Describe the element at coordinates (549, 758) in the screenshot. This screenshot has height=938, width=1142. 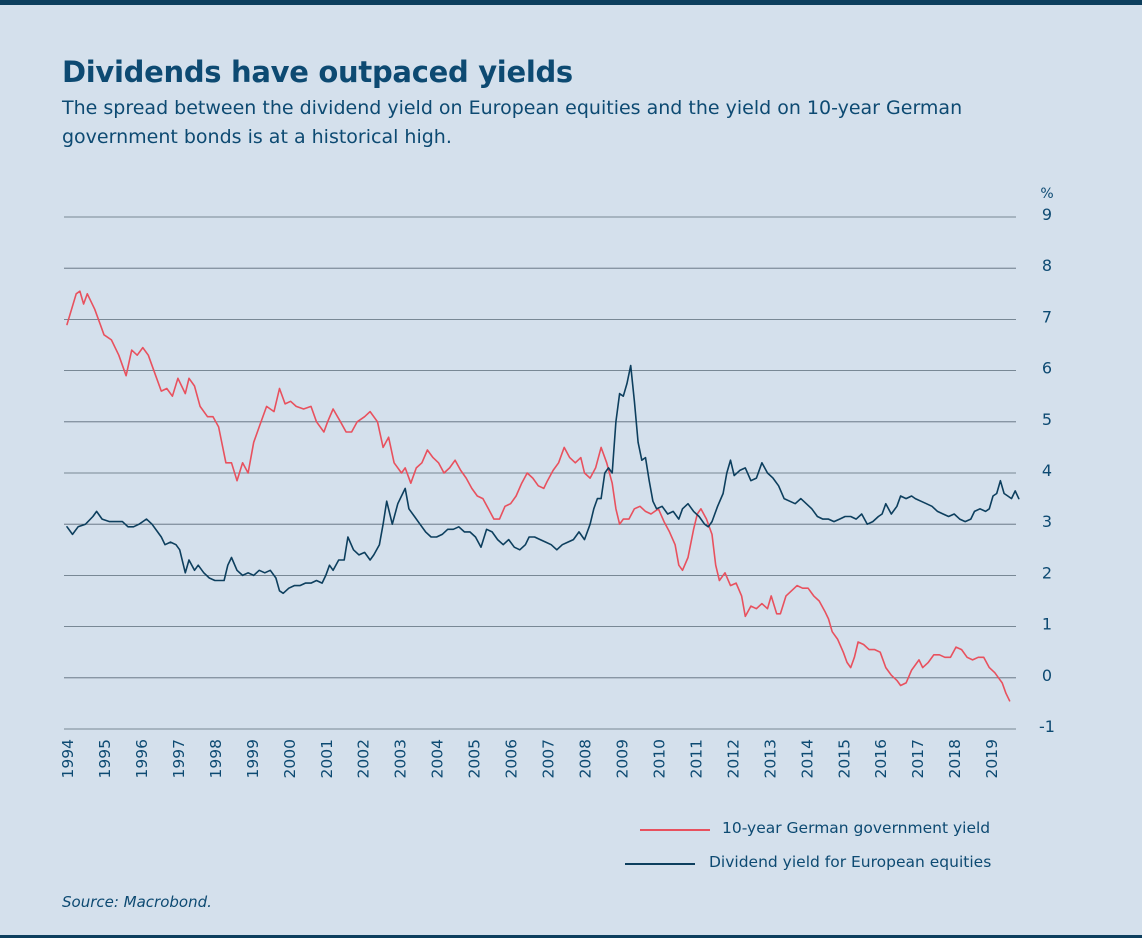
I see `x-tick-label: 2007` at that location.